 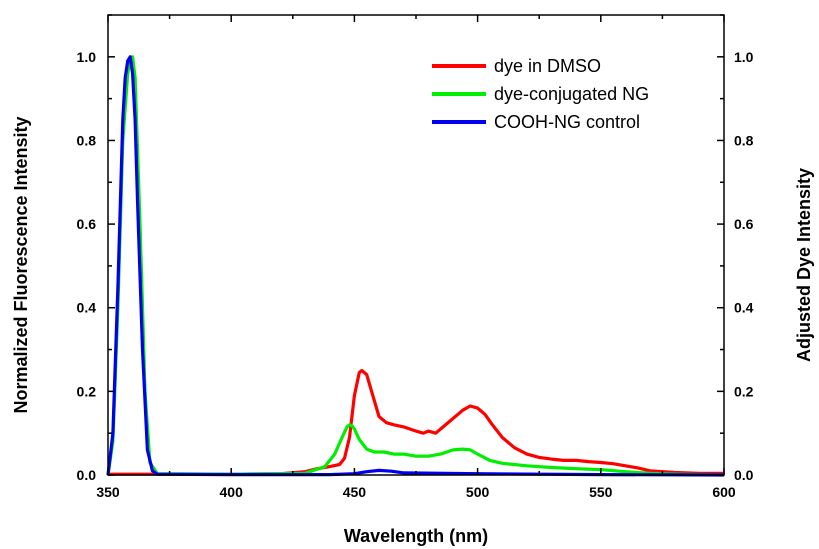 I want to click on y-tick-label: 0.4, so click(x=87, y=308).